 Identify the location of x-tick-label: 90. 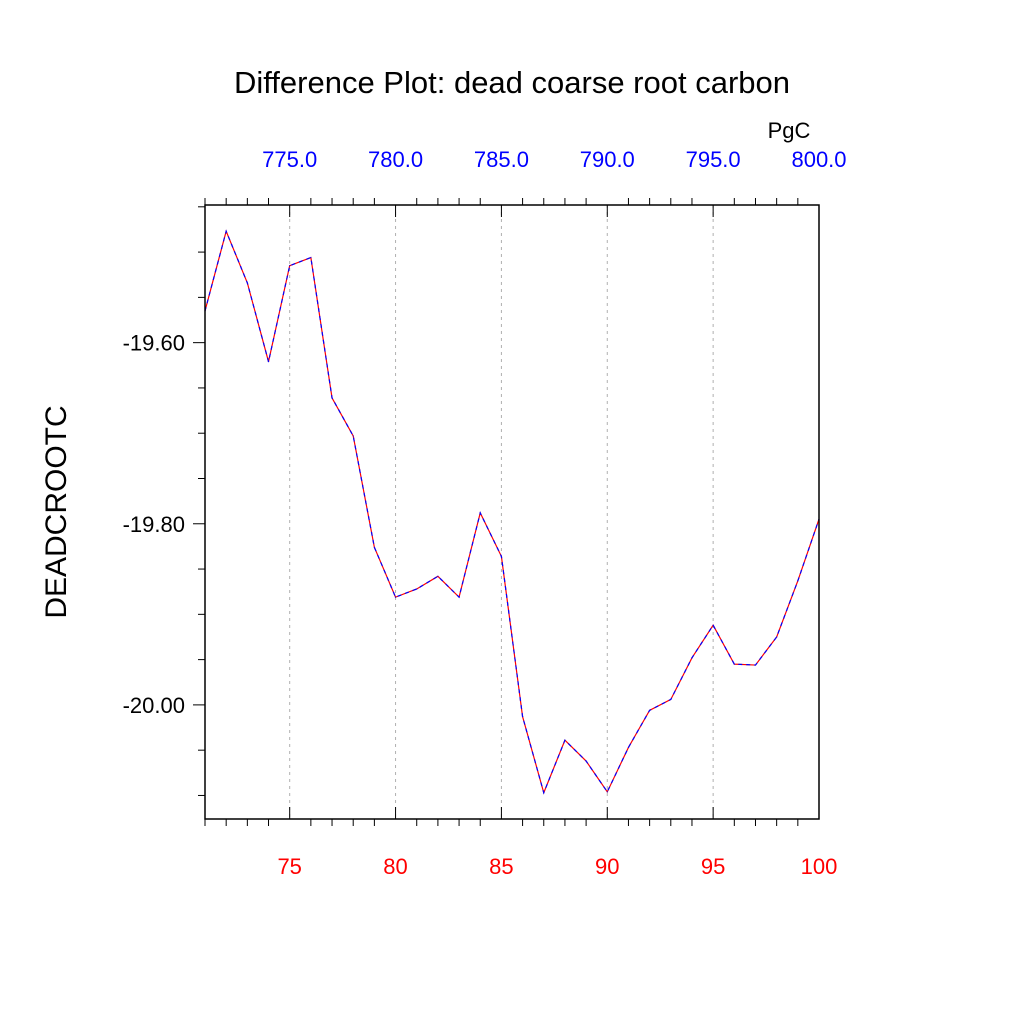
(607, 866).